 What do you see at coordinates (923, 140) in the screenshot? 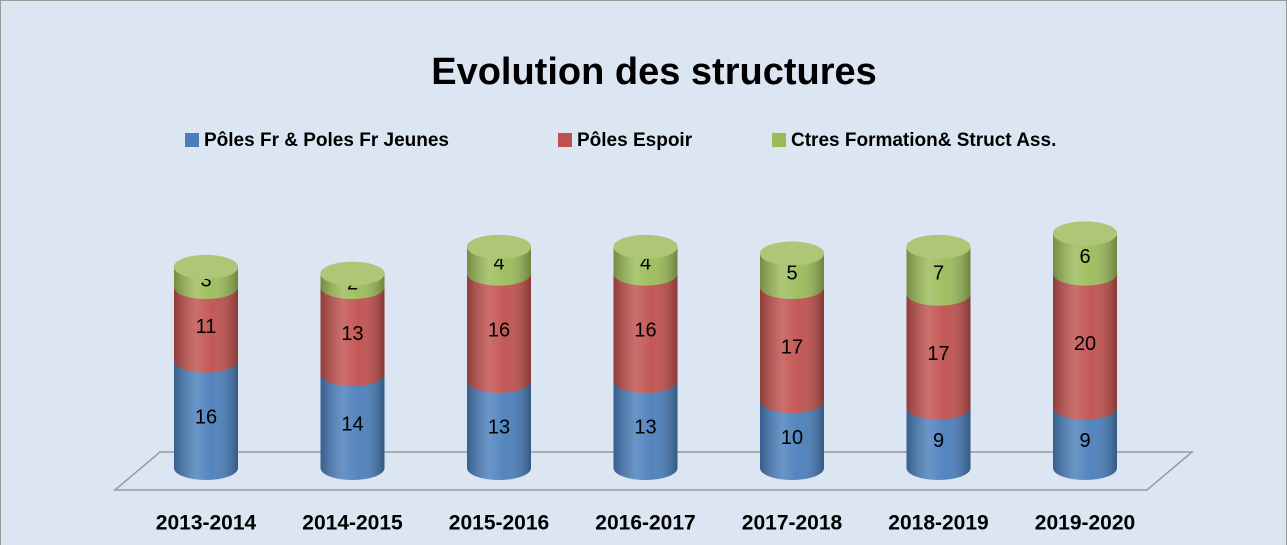
I see `legend-label: Ctres Formation& Struct Ass.` at bounding box center [923, 140].